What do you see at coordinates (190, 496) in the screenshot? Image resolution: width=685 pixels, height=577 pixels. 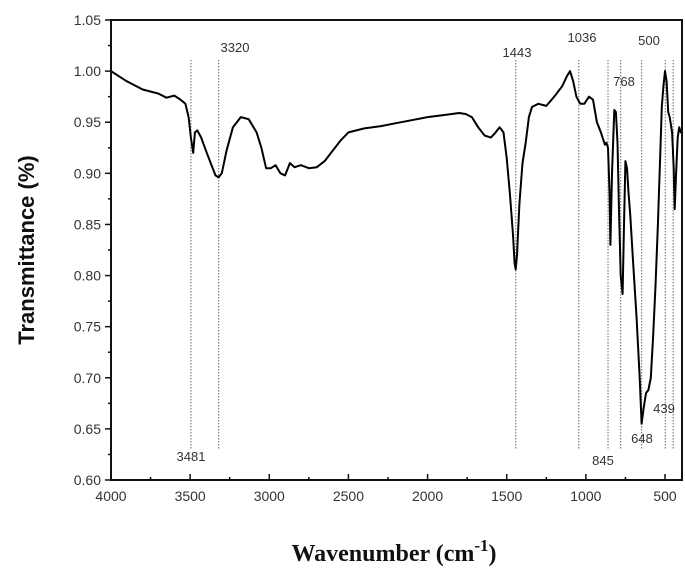 I see `x-tick-label: 3500` at bounding box center [190, 496].